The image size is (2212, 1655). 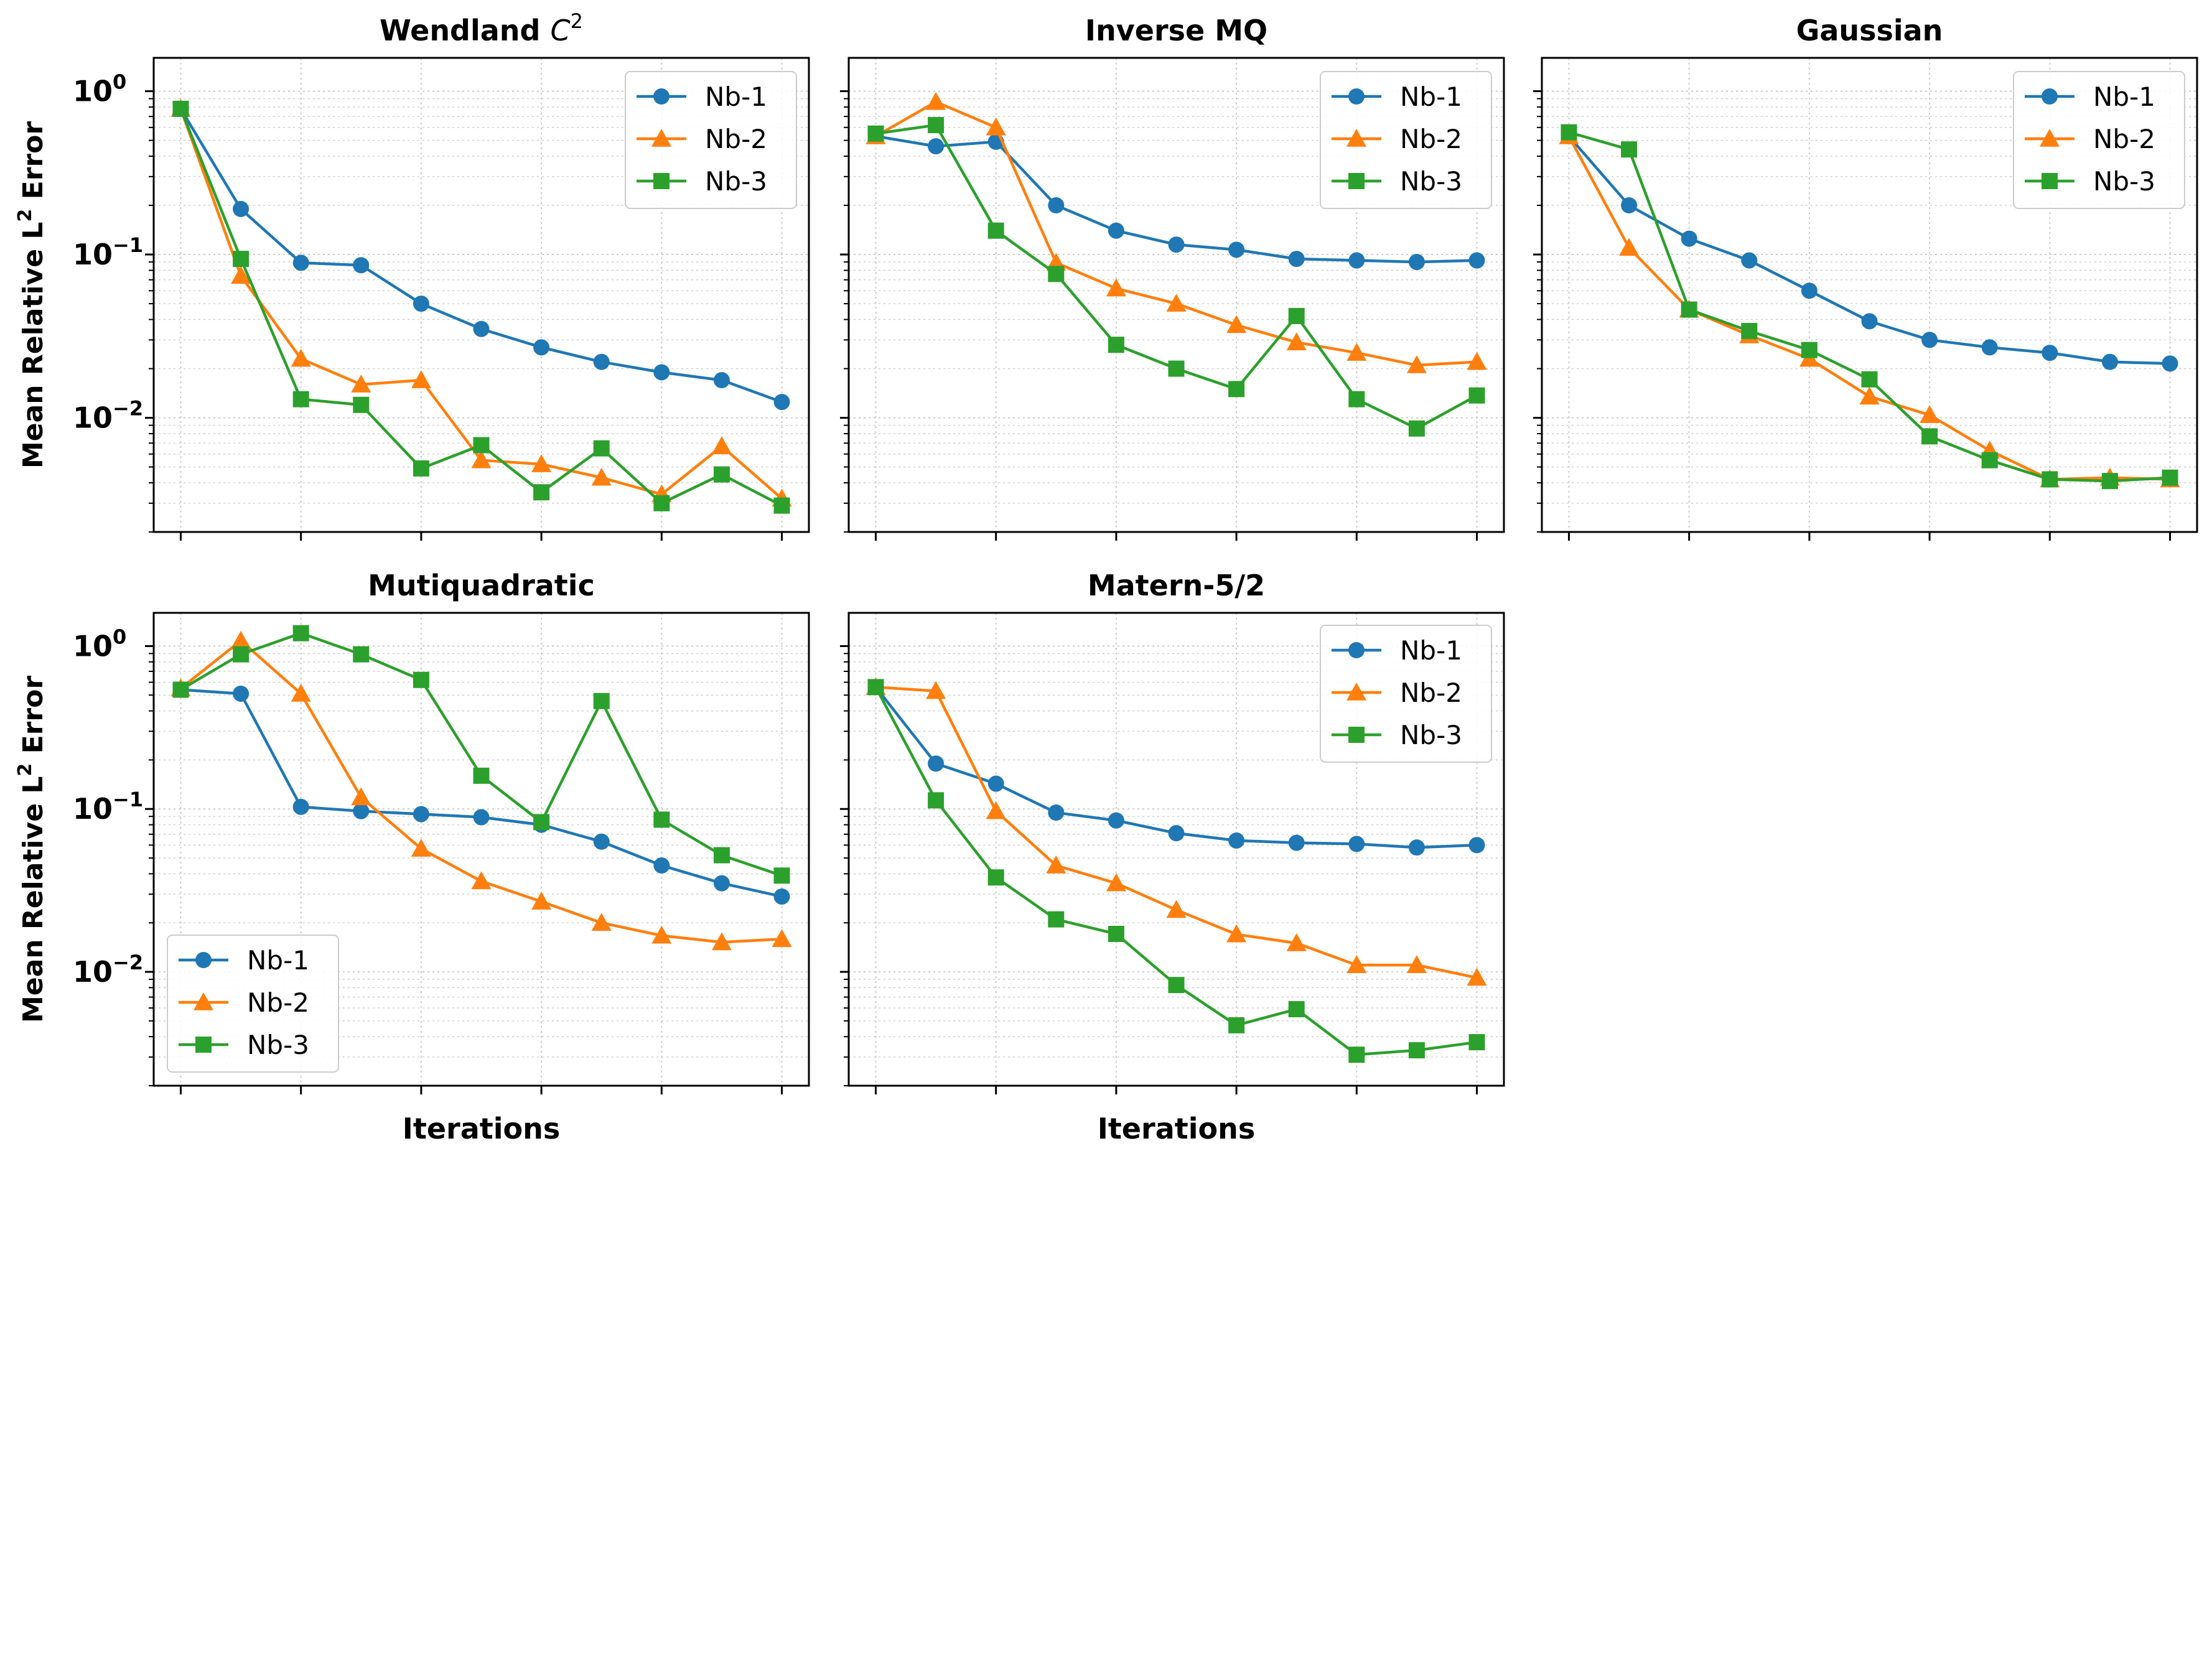 What do you see at coordinates (482, 585) in the screenshot?
I see `subplot-title: Mutiquadratic` at bounding box center [482, 585].